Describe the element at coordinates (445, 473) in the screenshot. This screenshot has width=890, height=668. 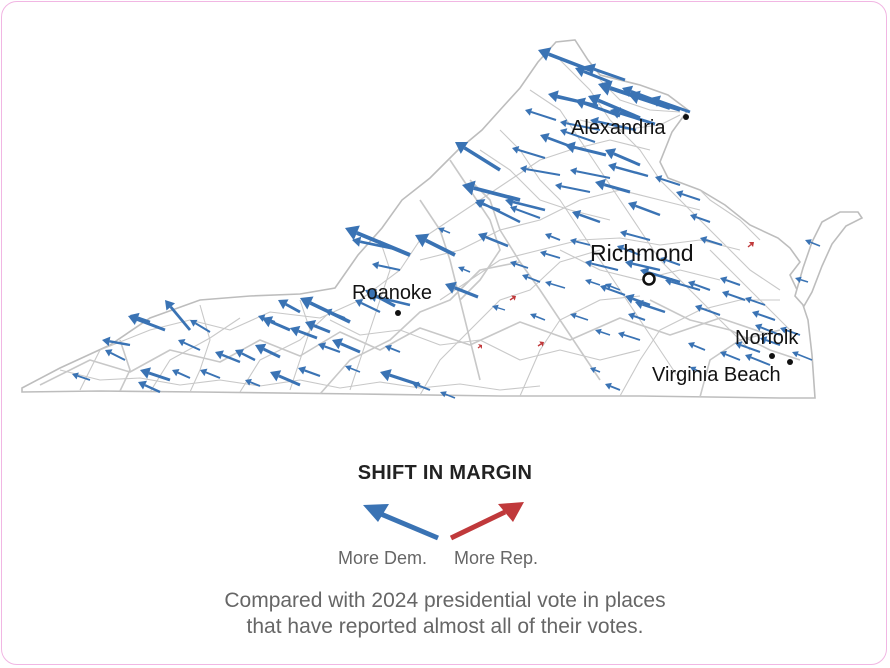
I see `legend-title: SHIFT IN MARGIN` at that location.